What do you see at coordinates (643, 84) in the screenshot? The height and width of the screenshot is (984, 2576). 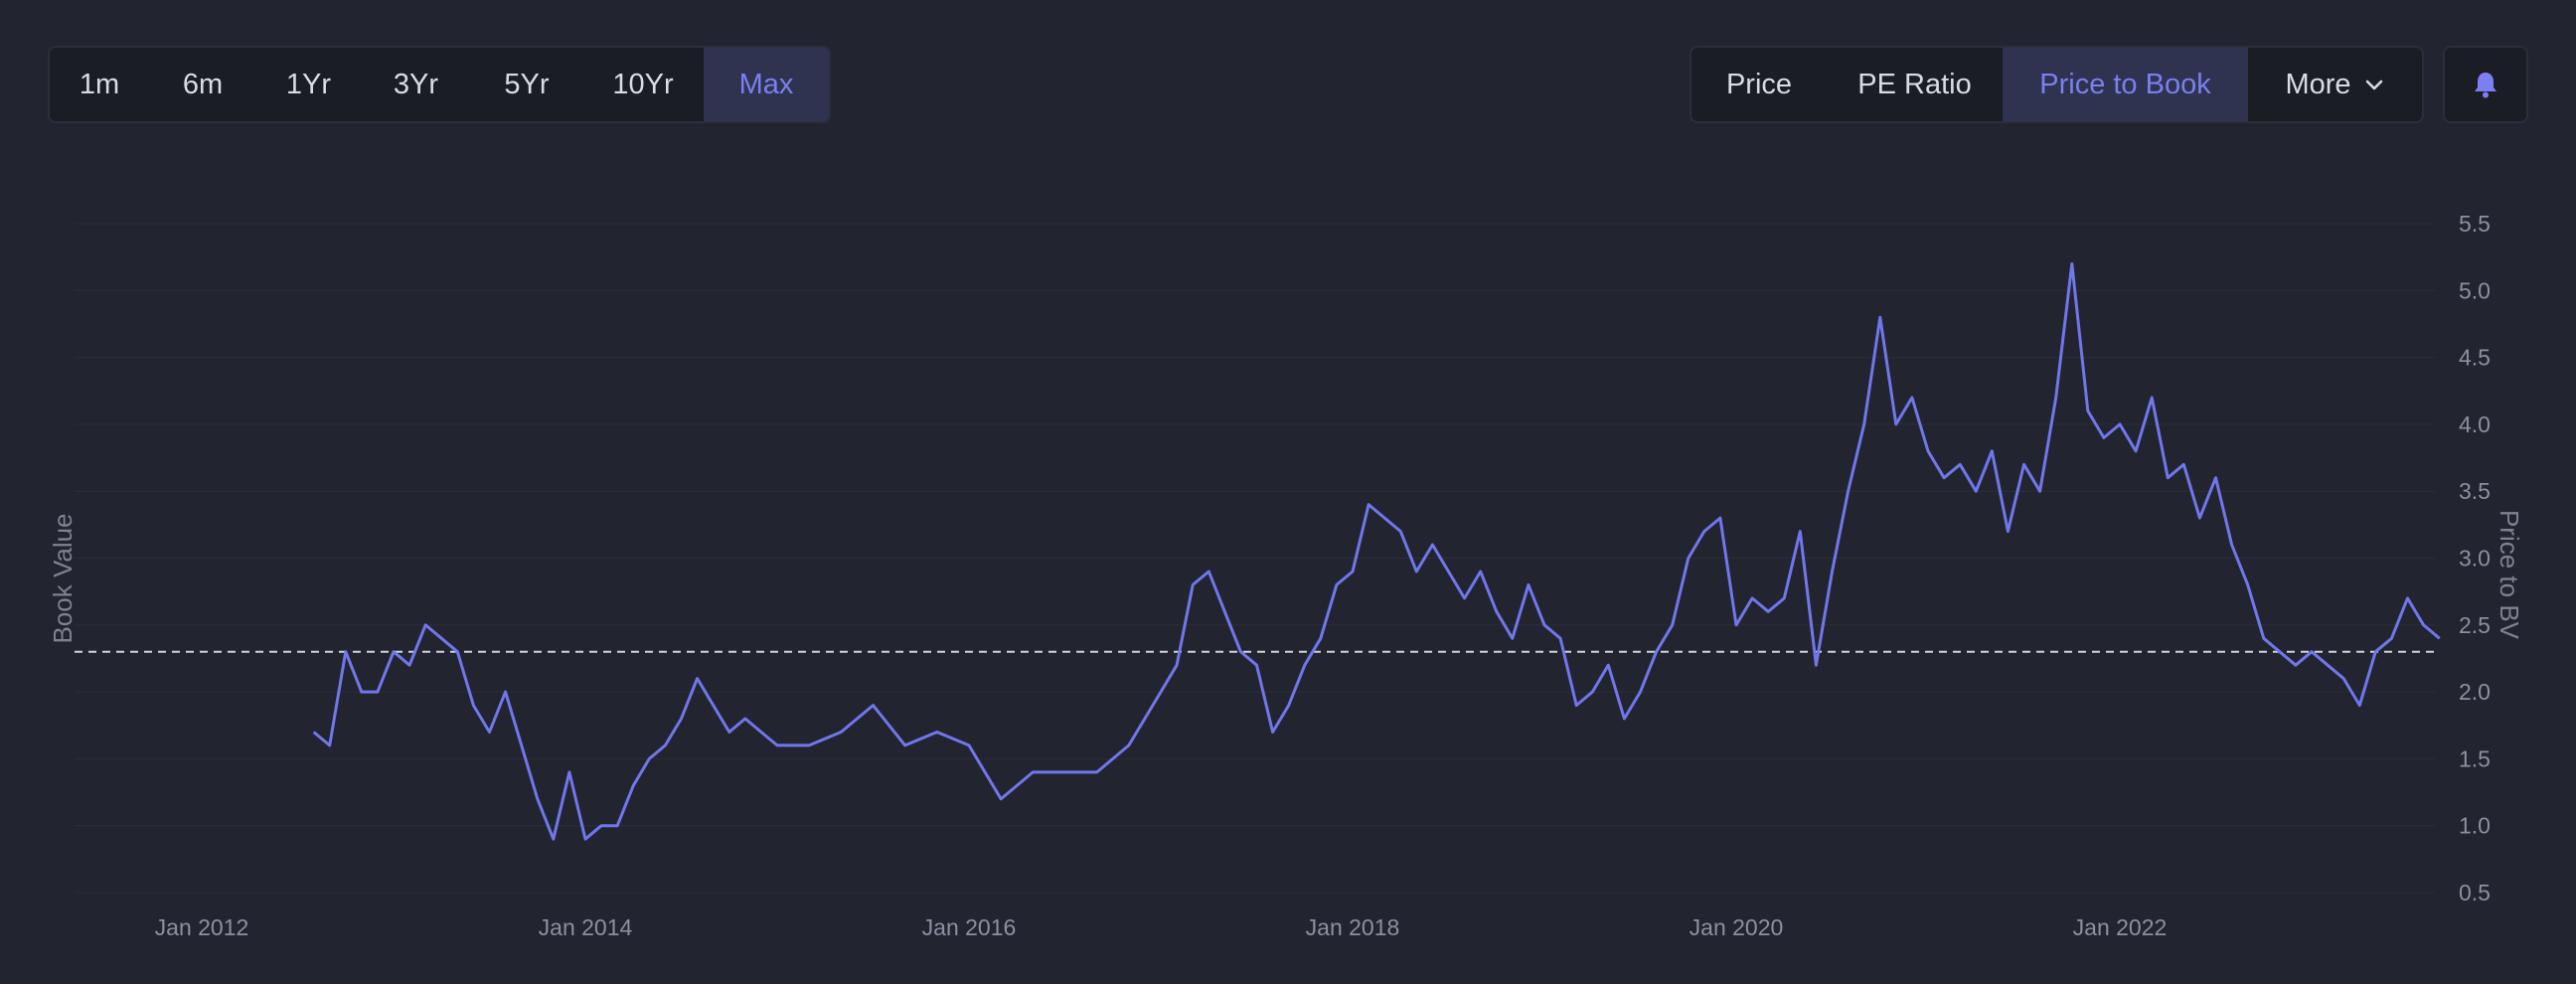 I see `range-tab-10yr: 10Yr` at bounding box center [643, 84].